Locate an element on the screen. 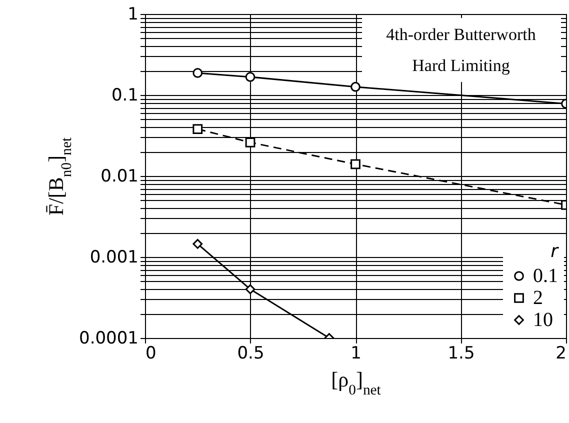 Image resolution: width=569 pixels, height=423 pixels. legend-label: 10 is located at coordinates (543, 320).